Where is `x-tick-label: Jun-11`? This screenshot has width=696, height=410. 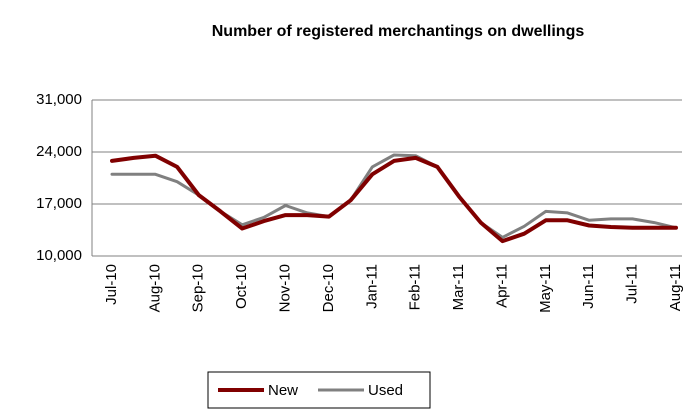
x-tick-label: Jun-11 is located at coordinates (588, 286).